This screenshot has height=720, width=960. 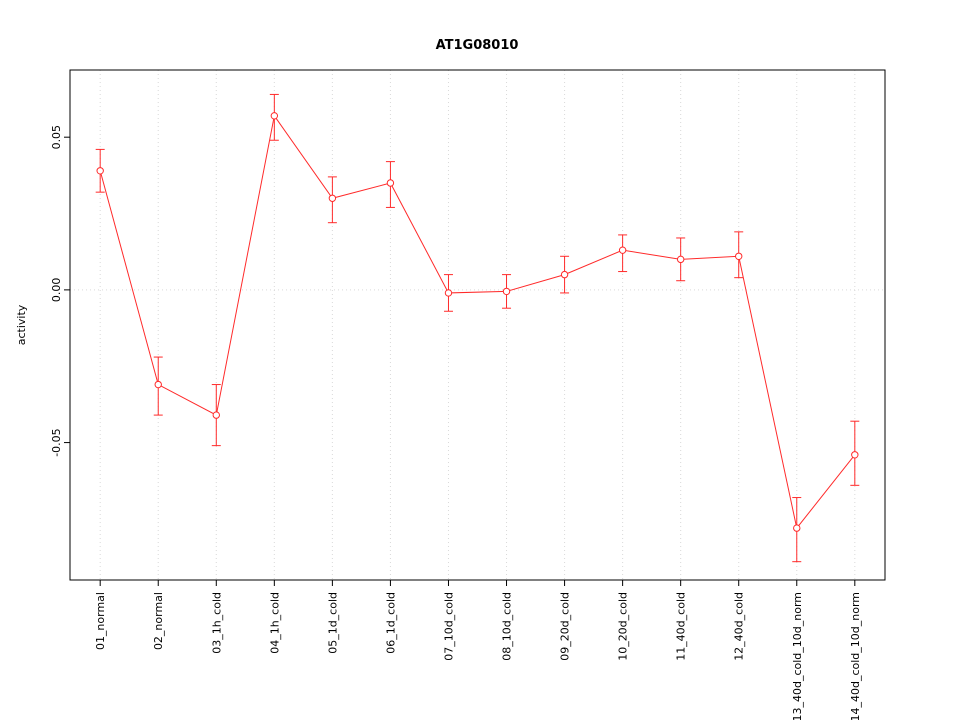 What do you see at coordinates (507, 626) in the screenshot?
I see `x-tick-label: 08_10d_cold` at bounding box center [507, 626].